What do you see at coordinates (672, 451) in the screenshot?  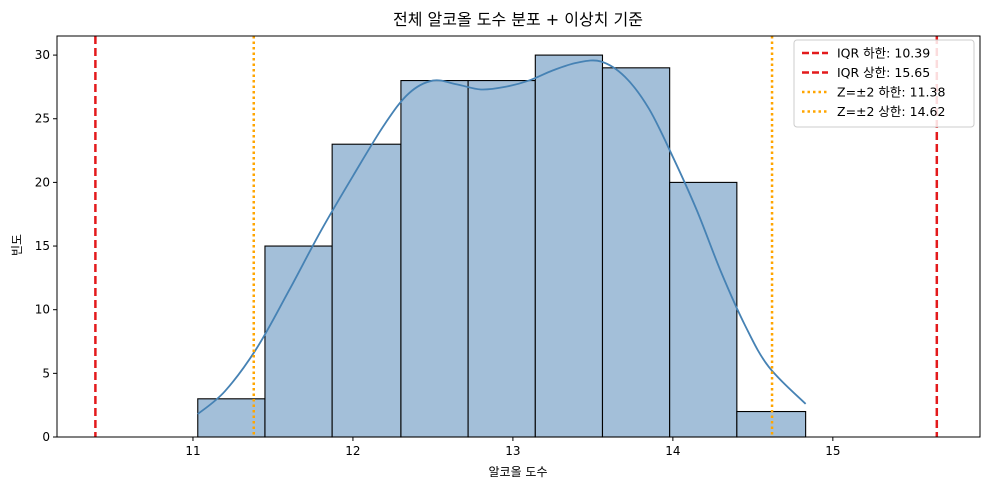 I see `x-tick-label: 14` at bounding box center [672, 451].